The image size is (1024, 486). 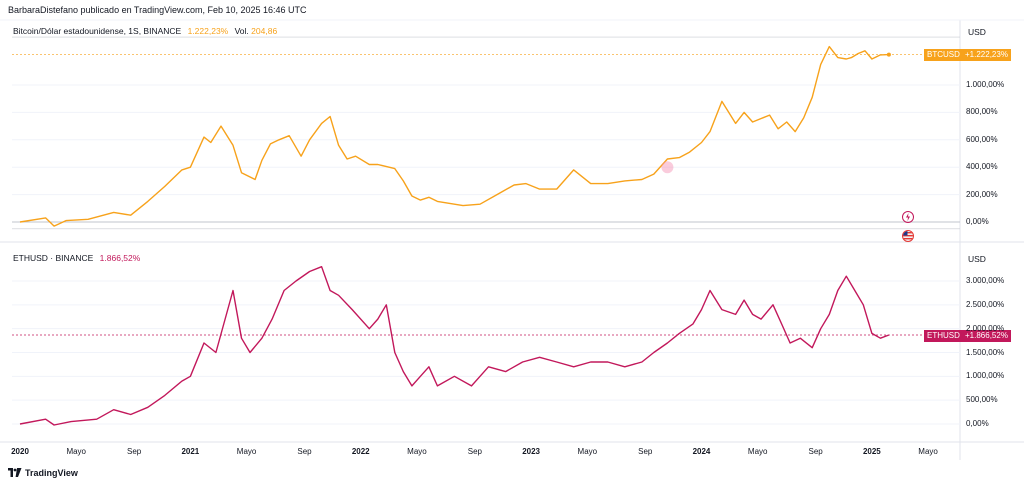 I want to click on x-axis-tick: 2022, so click(x=360, y=451).